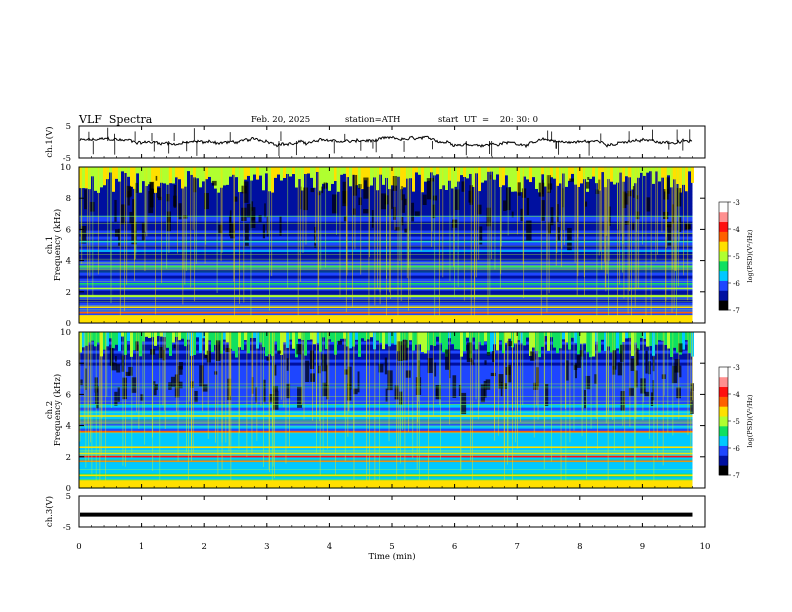 The image size is (792, 612). What do you see at coordinates (386, 307) in the screenshot?
I see `band-1khz` at bounding box center [386, 307].